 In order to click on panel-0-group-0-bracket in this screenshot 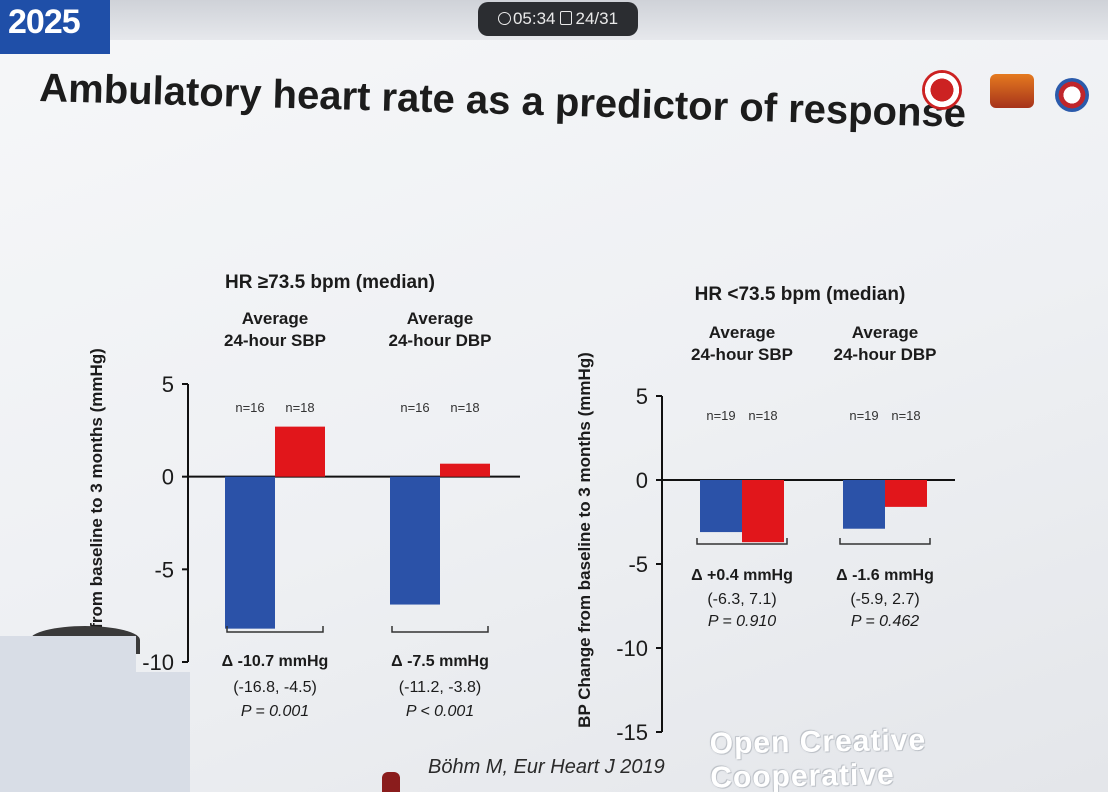, I will do `click(275, 629)`.